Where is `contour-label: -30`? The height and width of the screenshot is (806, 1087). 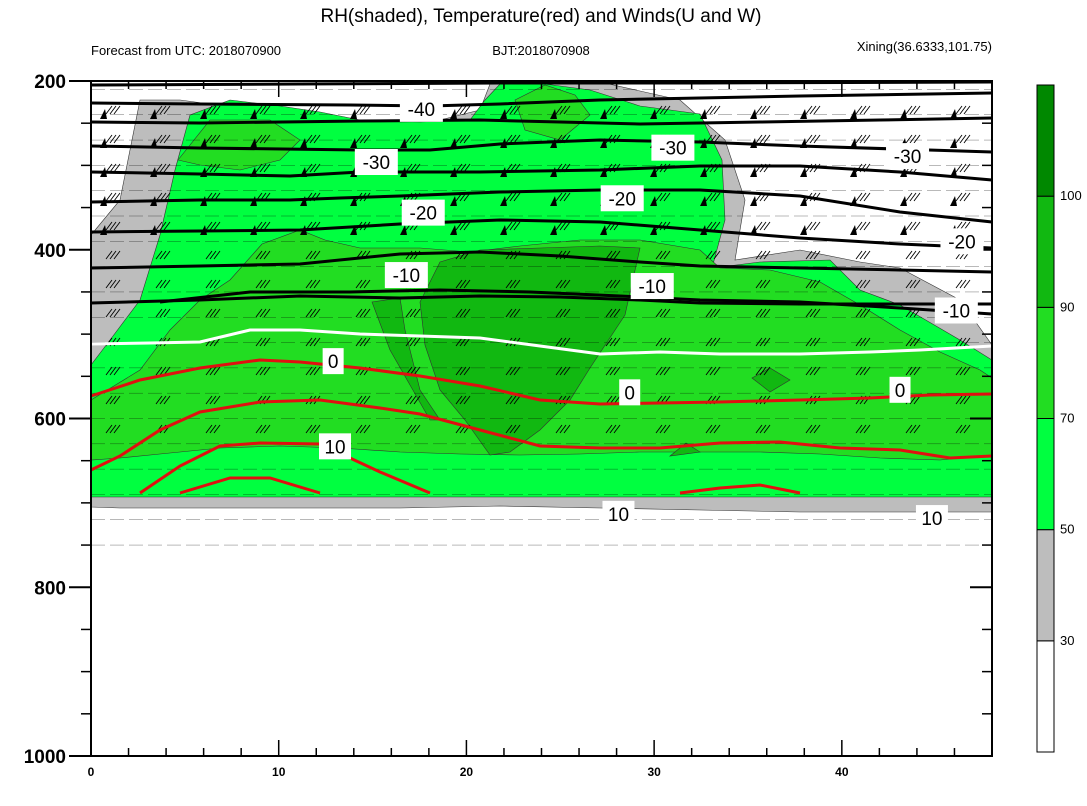 contour-label: -30 is located at coordinates (376, 163).